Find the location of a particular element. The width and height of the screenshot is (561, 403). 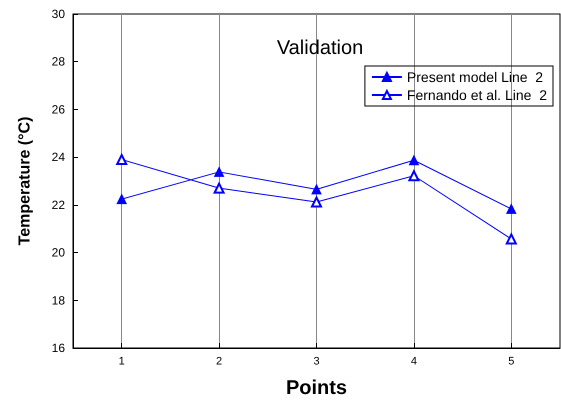

y-tick-label: 28 is located at coordinates (59, 61).